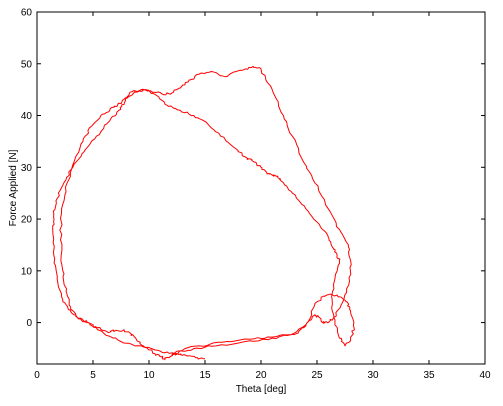 The width and height of the screenshot is (503, 406). I want to click on y-tick-label: 0, so click(29, 323).